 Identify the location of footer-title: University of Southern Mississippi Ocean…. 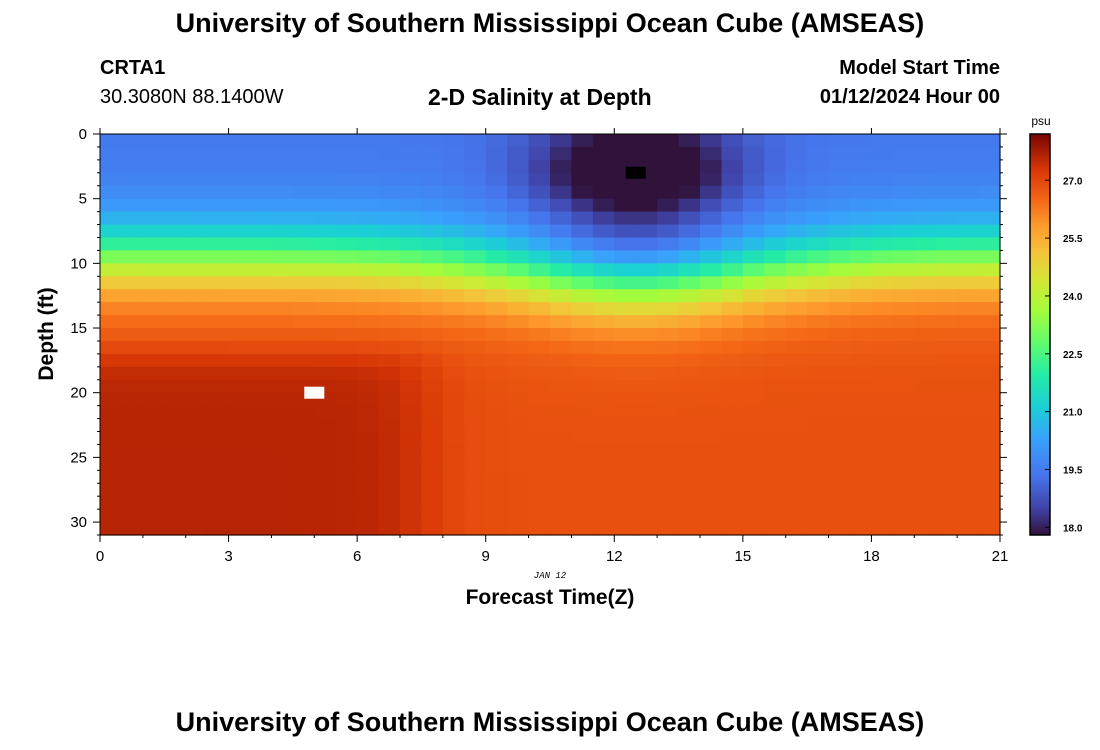
(550, 722).